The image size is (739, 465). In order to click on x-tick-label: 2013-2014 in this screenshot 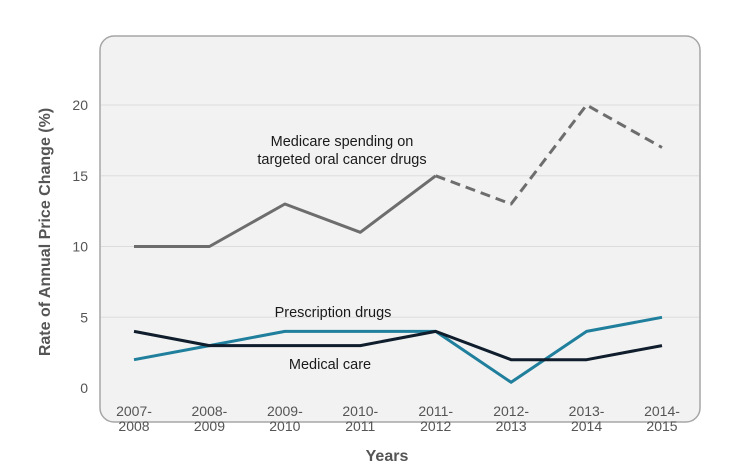, I will do `click(587, 418)`.